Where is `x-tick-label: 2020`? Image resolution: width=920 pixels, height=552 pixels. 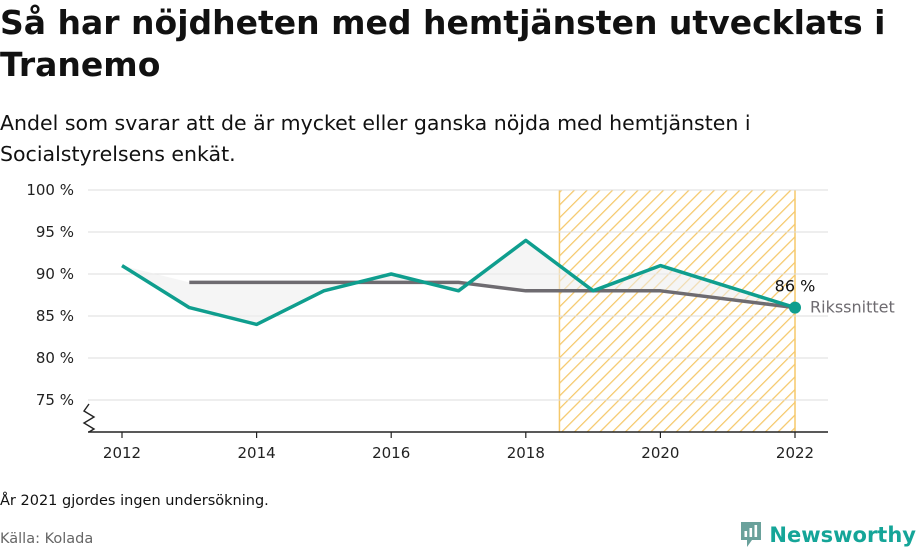 x-tick-label: 2020 is located at coordinates (660, 453).